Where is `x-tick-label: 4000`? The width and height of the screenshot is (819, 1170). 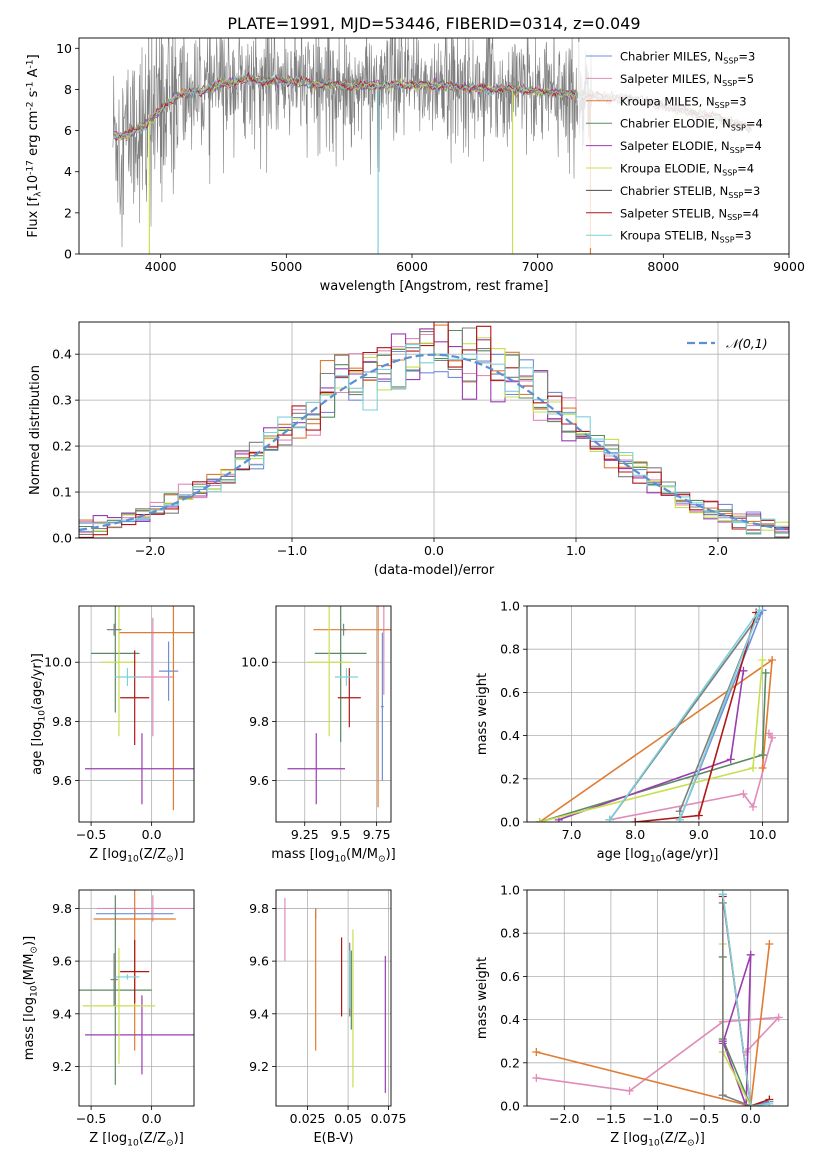
x-tick-label: 4000 is located at coordinates (161, 266).